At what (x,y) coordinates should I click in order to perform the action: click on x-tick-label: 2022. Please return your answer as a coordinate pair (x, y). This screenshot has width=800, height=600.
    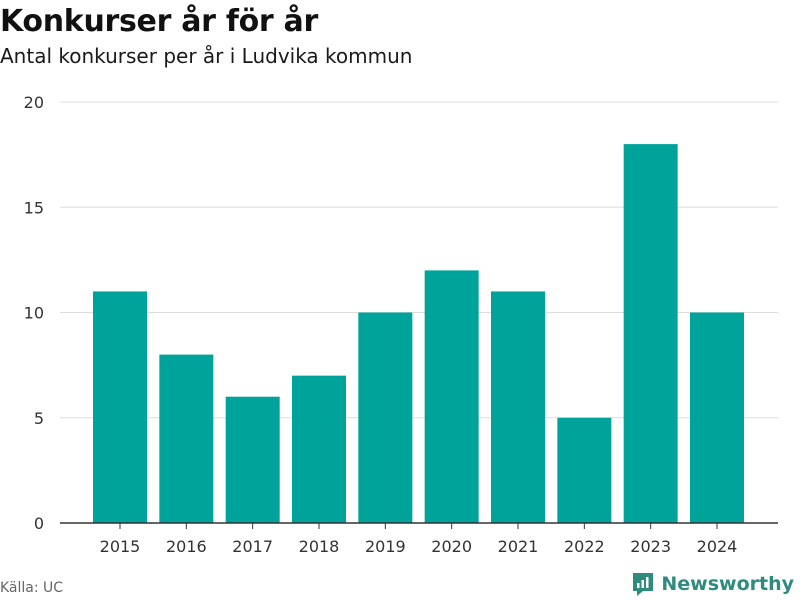
    Looking at the image, I should click on (584, 546).